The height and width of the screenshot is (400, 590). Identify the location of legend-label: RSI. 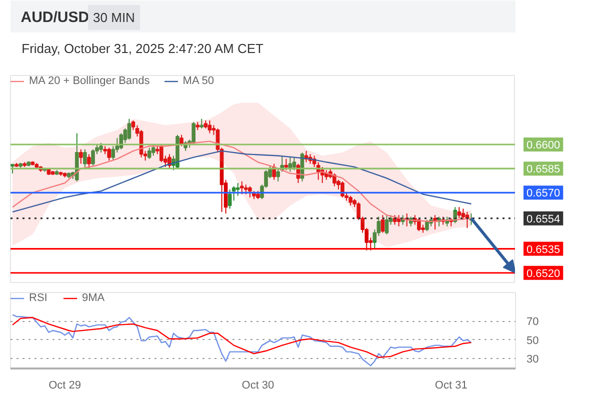
(38, 298).